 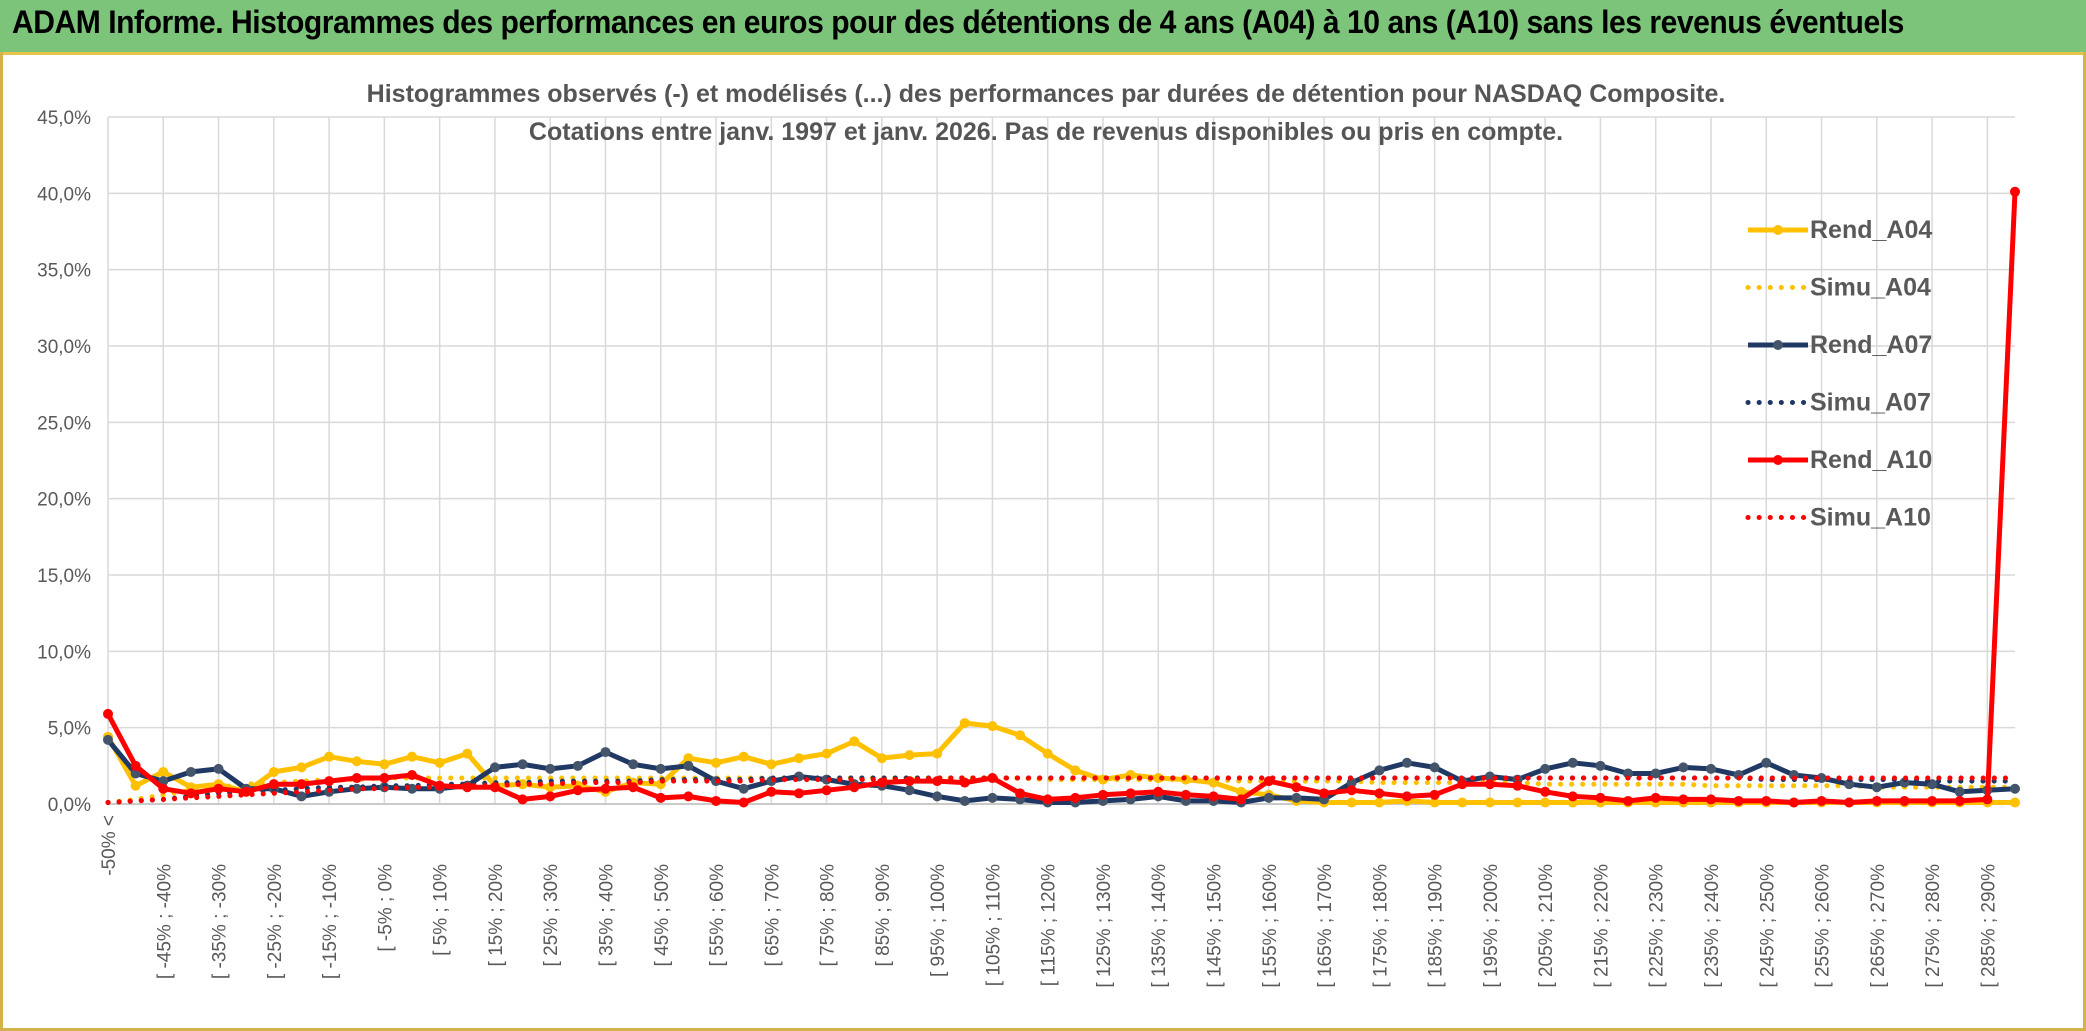 What do you see at coordinates (883, 915) in the screenshot?
I see `x-tick-label: [ 85% ; 90%` at bounding box center [883, 915].